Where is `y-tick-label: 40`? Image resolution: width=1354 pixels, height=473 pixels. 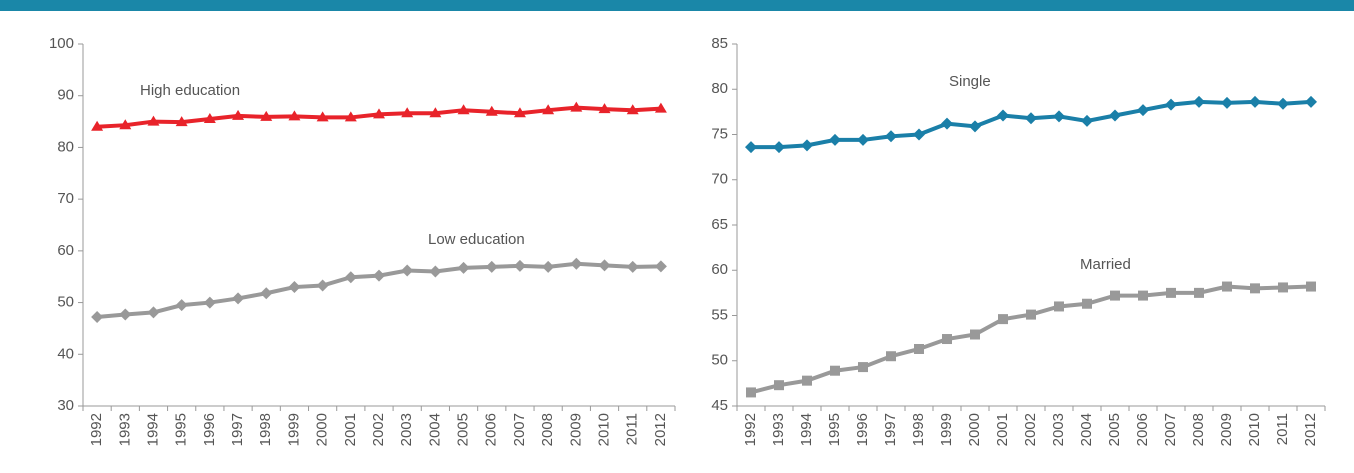 y-tick-label: 40 is located at coordinates (65, 353).